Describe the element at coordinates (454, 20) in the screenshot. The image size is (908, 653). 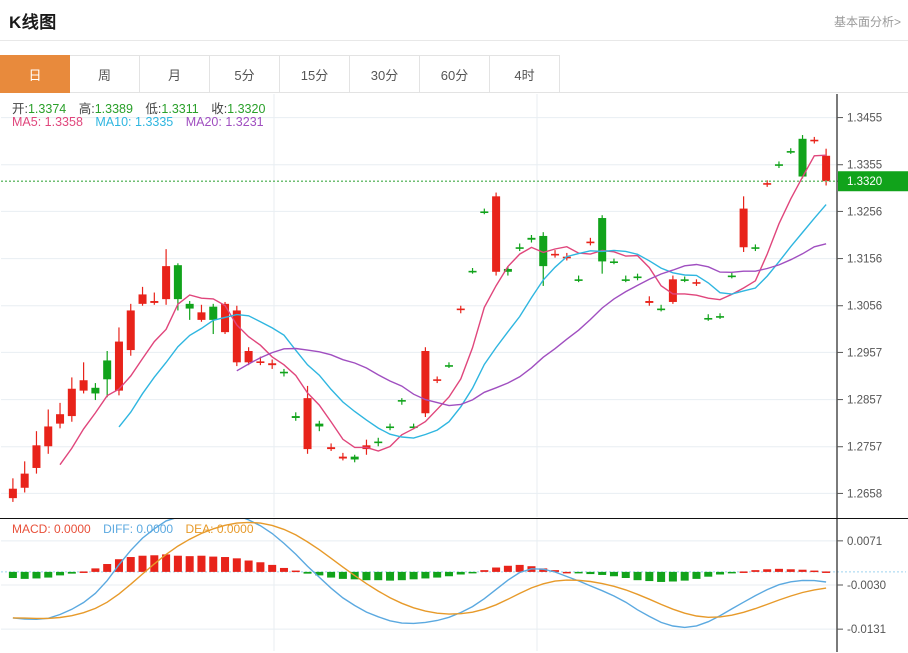
I see `page-header: K线图 基本面分析>` at that location.